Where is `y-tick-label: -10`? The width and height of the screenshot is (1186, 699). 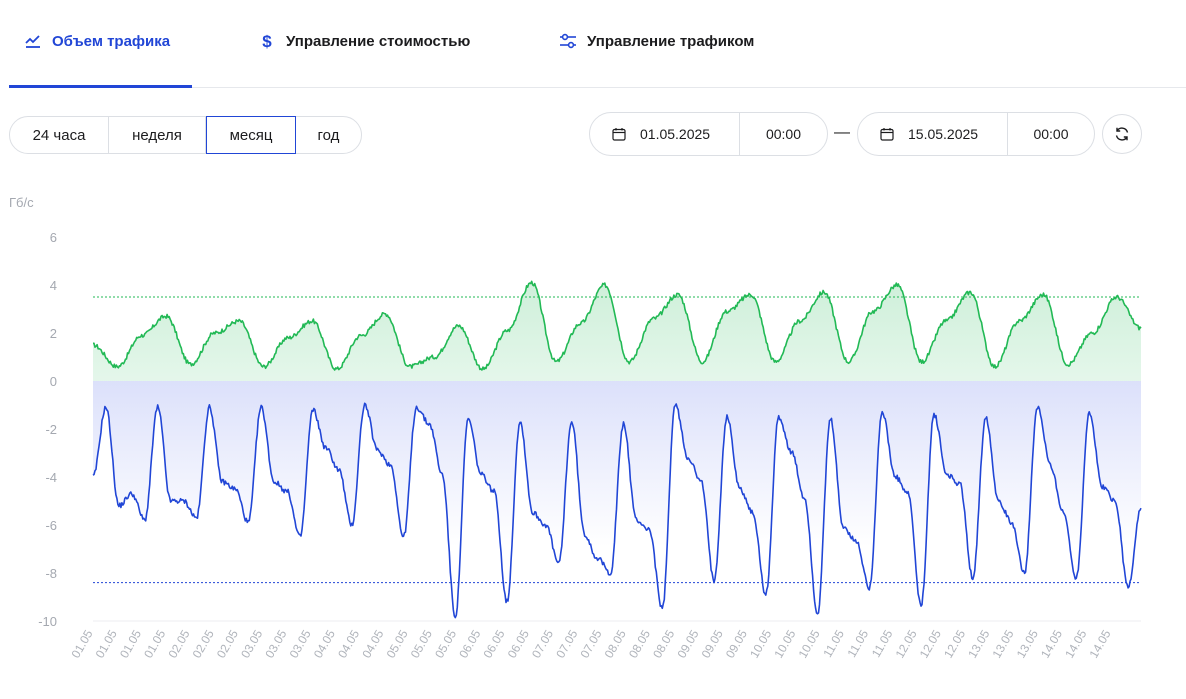
y-tick-label: -10 is located at coordinates (47, 621).